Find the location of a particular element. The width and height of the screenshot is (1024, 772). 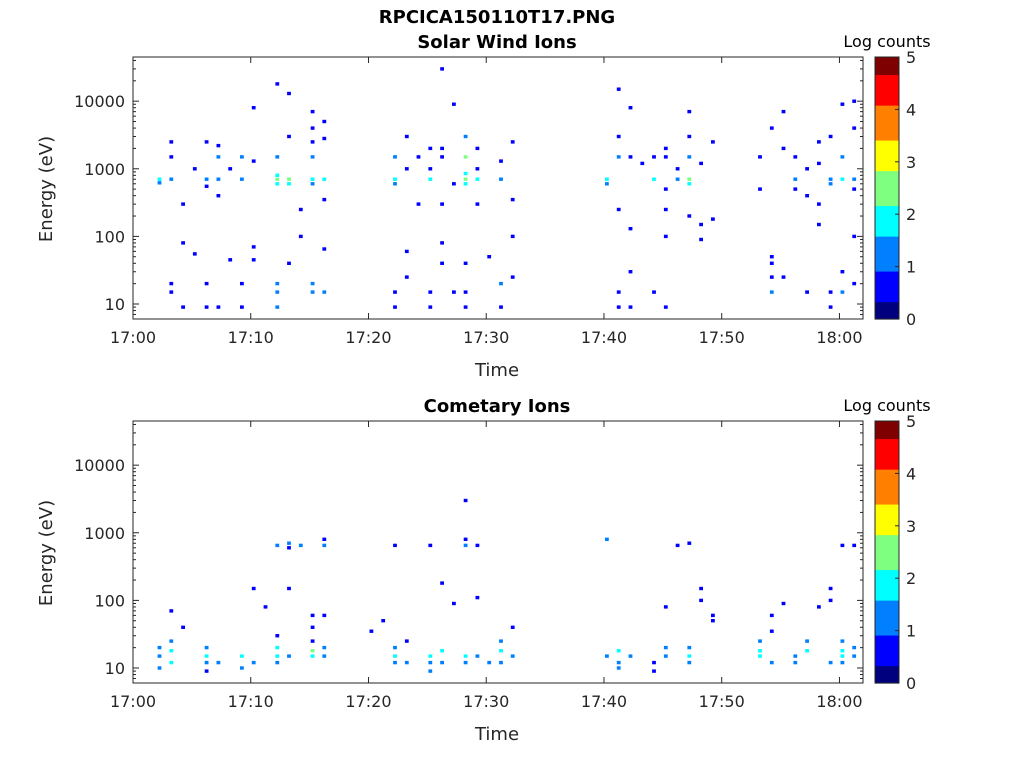

x-axis-label-solar-wind: Time is located at coordinates (496, 370).